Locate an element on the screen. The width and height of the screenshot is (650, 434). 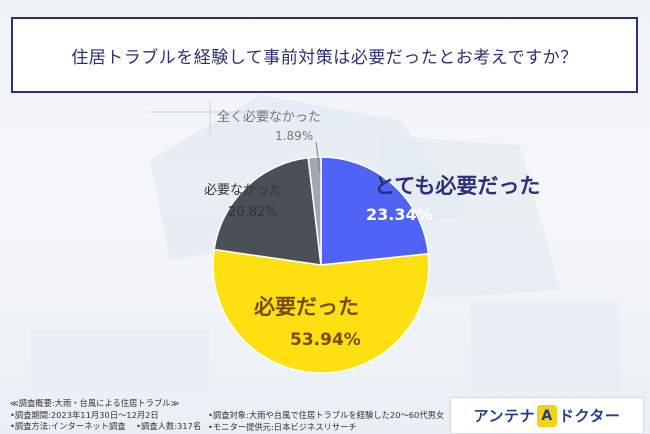
slice-hitsuyou-nakatta is located at coordinates (267, 211).